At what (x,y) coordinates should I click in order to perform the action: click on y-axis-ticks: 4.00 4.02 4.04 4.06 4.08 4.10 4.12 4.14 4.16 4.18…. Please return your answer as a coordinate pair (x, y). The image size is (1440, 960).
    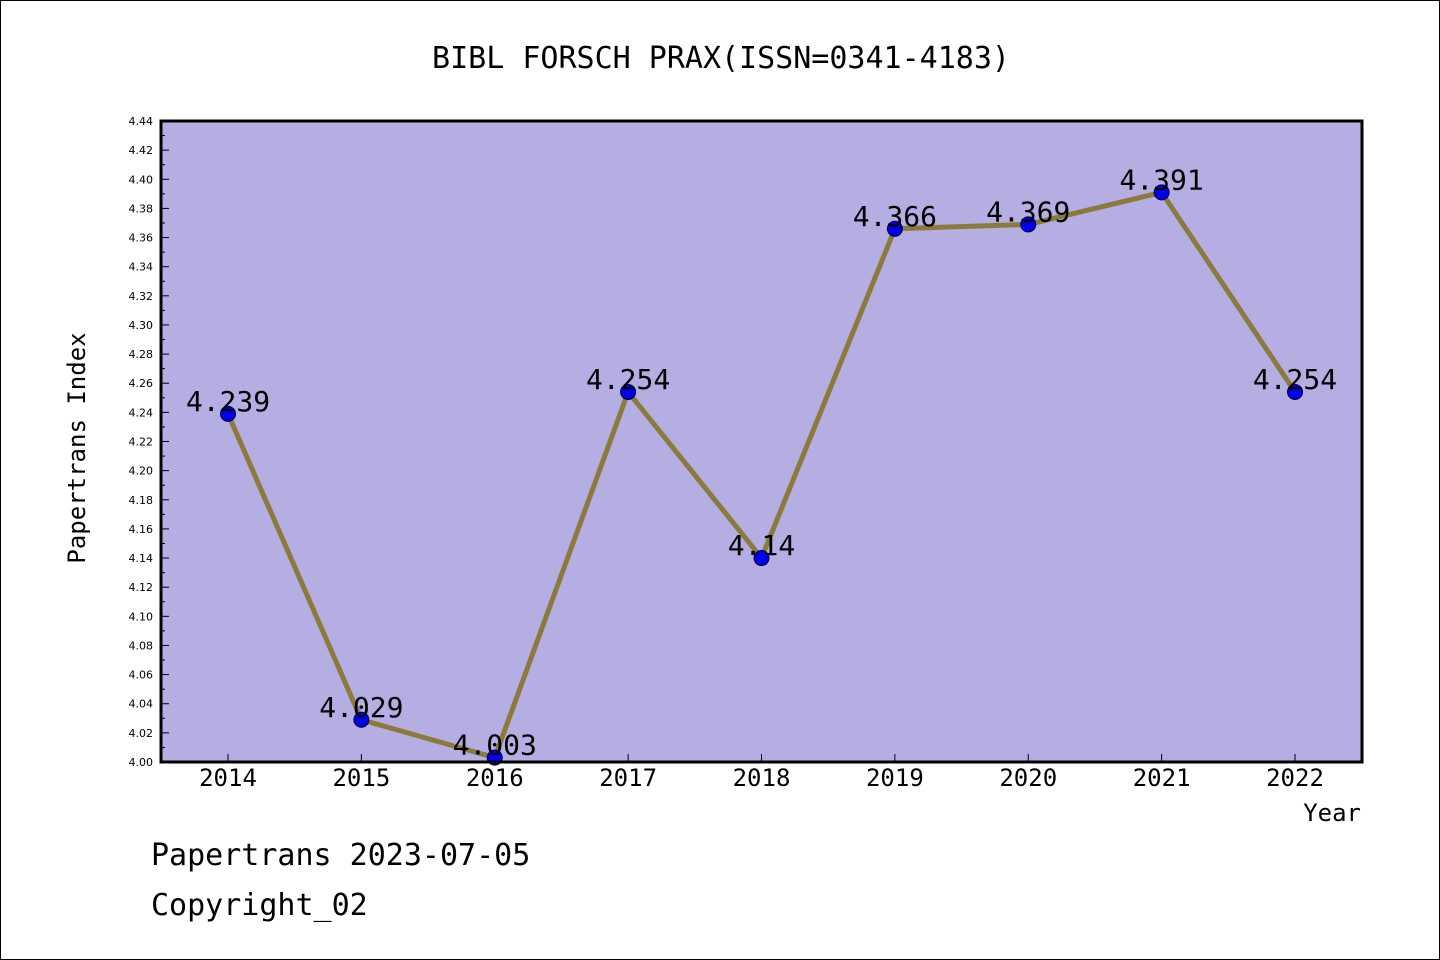
    Looking at the image, I should click on (149, 442).